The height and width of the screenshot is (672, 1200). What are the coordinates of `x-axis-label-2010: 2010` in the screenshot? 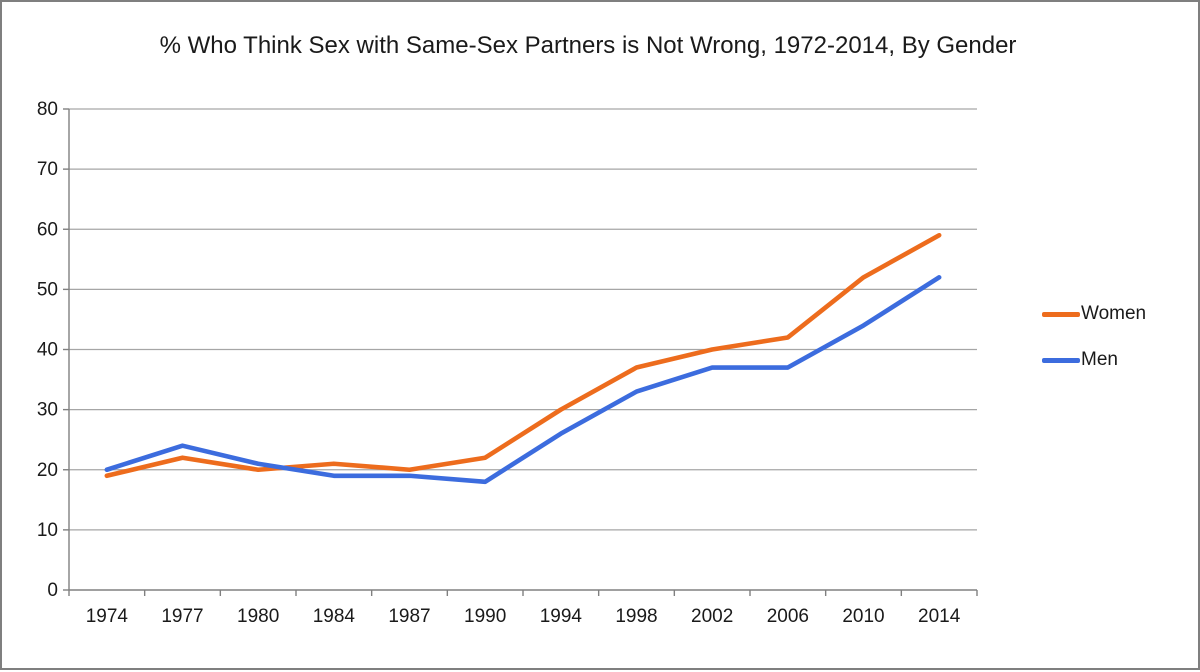 It's located at (863, 616).